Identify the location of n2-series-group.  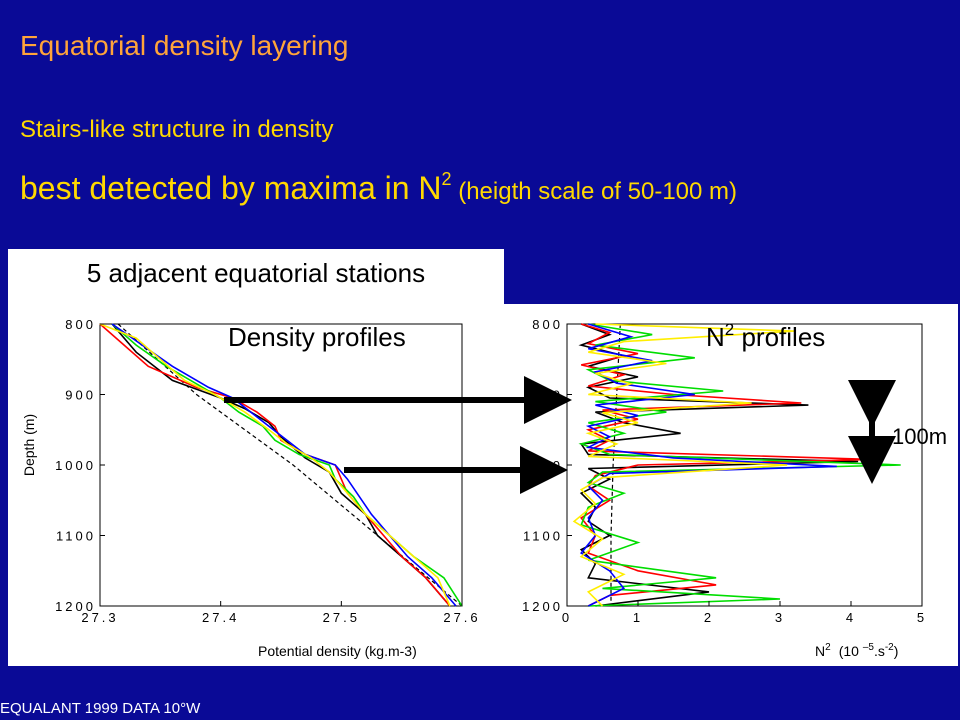
(736, 465).